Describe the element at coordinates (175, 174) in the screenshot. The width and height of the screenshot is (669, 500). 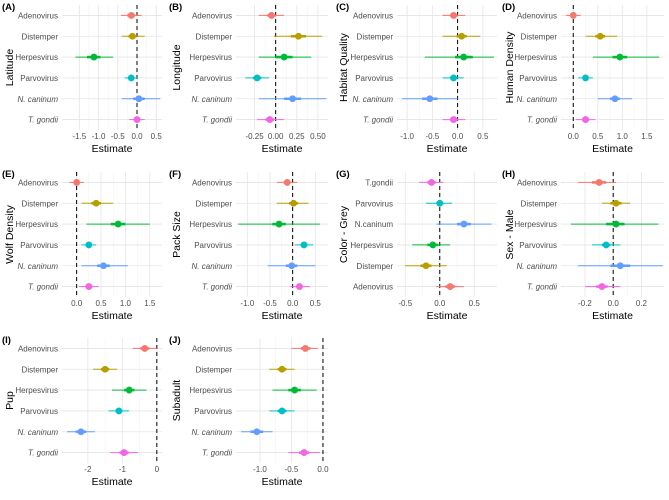
I see `panel-tag: (F)` at that location.